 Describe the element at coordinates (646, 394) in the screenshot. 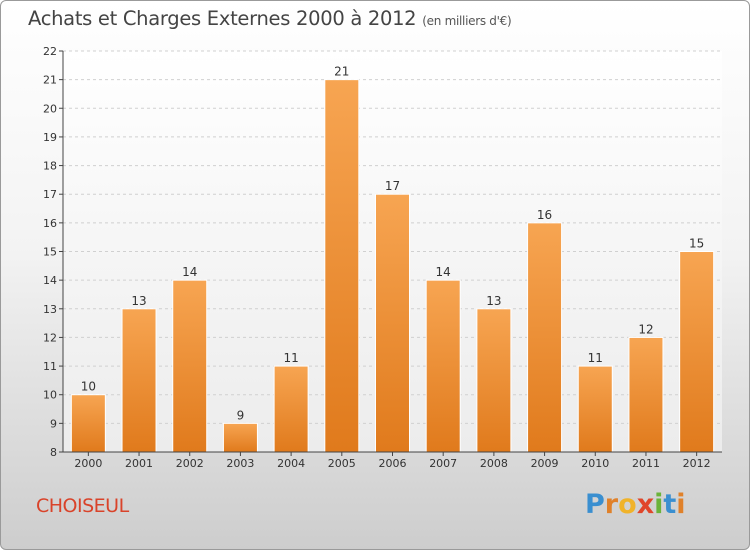

I see `bar-2011` at that location.